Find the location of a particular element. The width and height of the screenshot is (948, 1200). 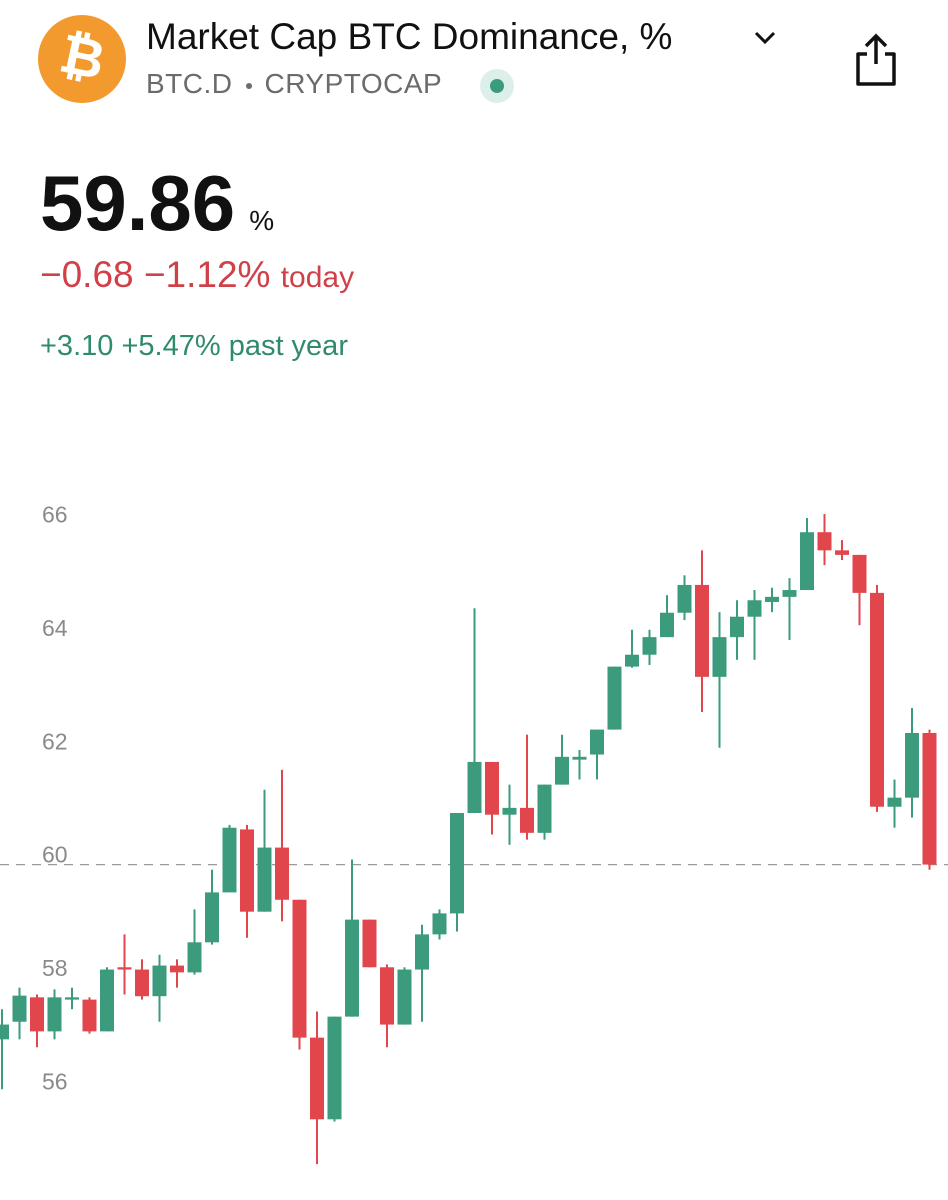

price-value: 59.86 is located at coordinates (138, 203).